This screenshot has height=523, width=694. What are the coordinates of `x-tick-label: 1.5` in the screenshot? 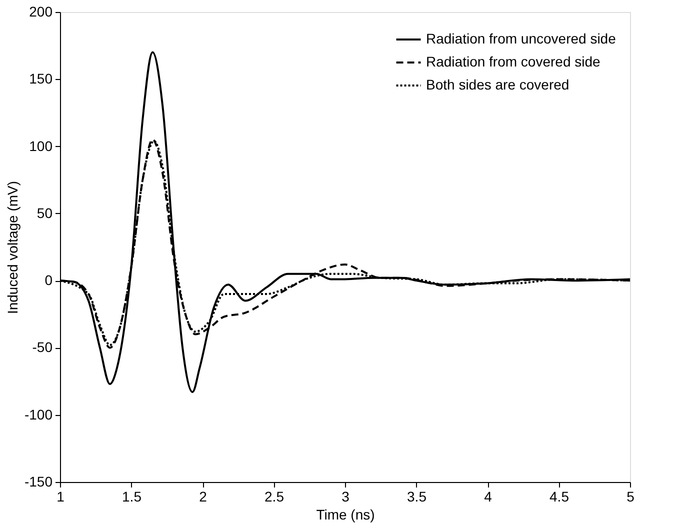 It's located at (132, 496).